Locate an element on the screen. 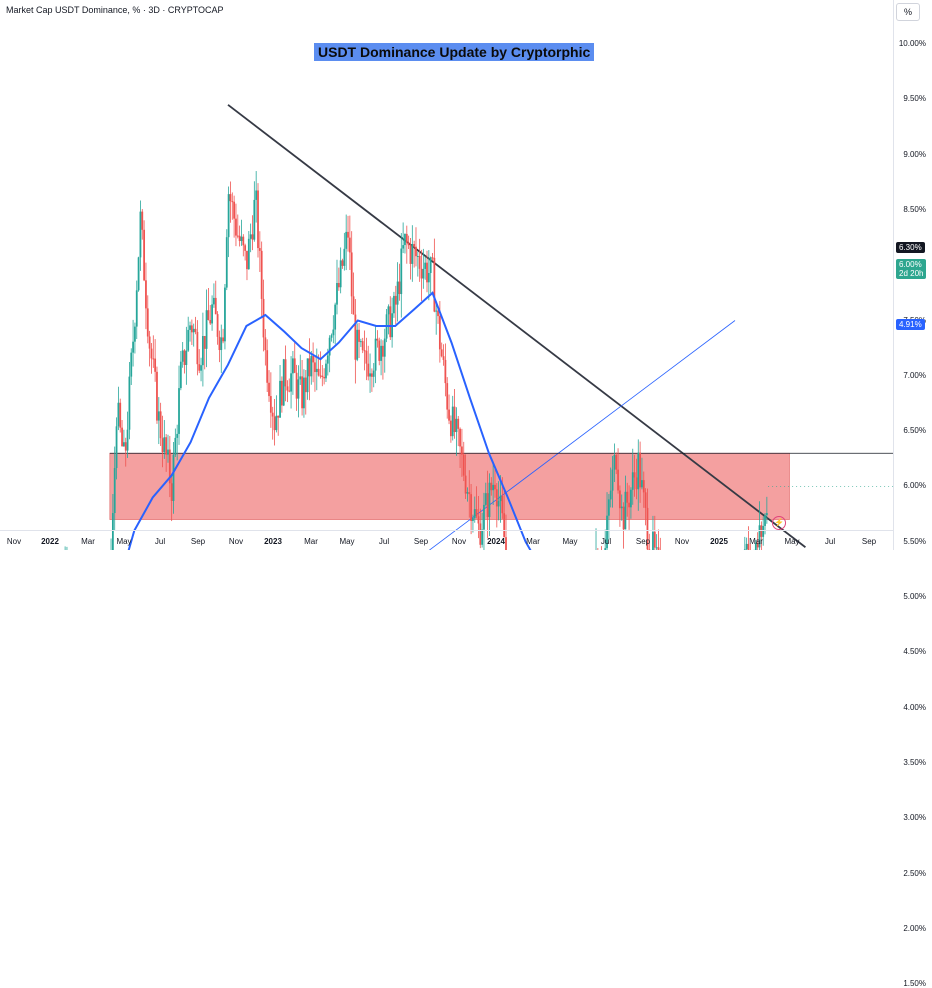 This screenshot has width=932, height=988. x-tick-label: Mar is located at coordinates (311, 541).